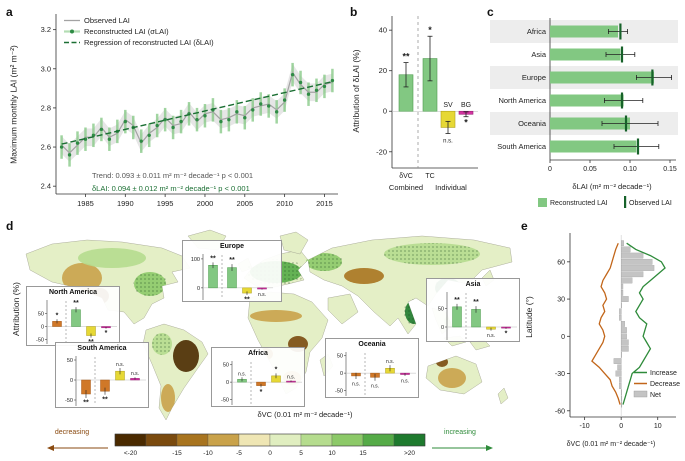 Image resolution: width=685 pixels, height=461 pixels. I want to click on inset-africa: Africa -50 0 50 n.s. * * n.s., so click(258, 377).